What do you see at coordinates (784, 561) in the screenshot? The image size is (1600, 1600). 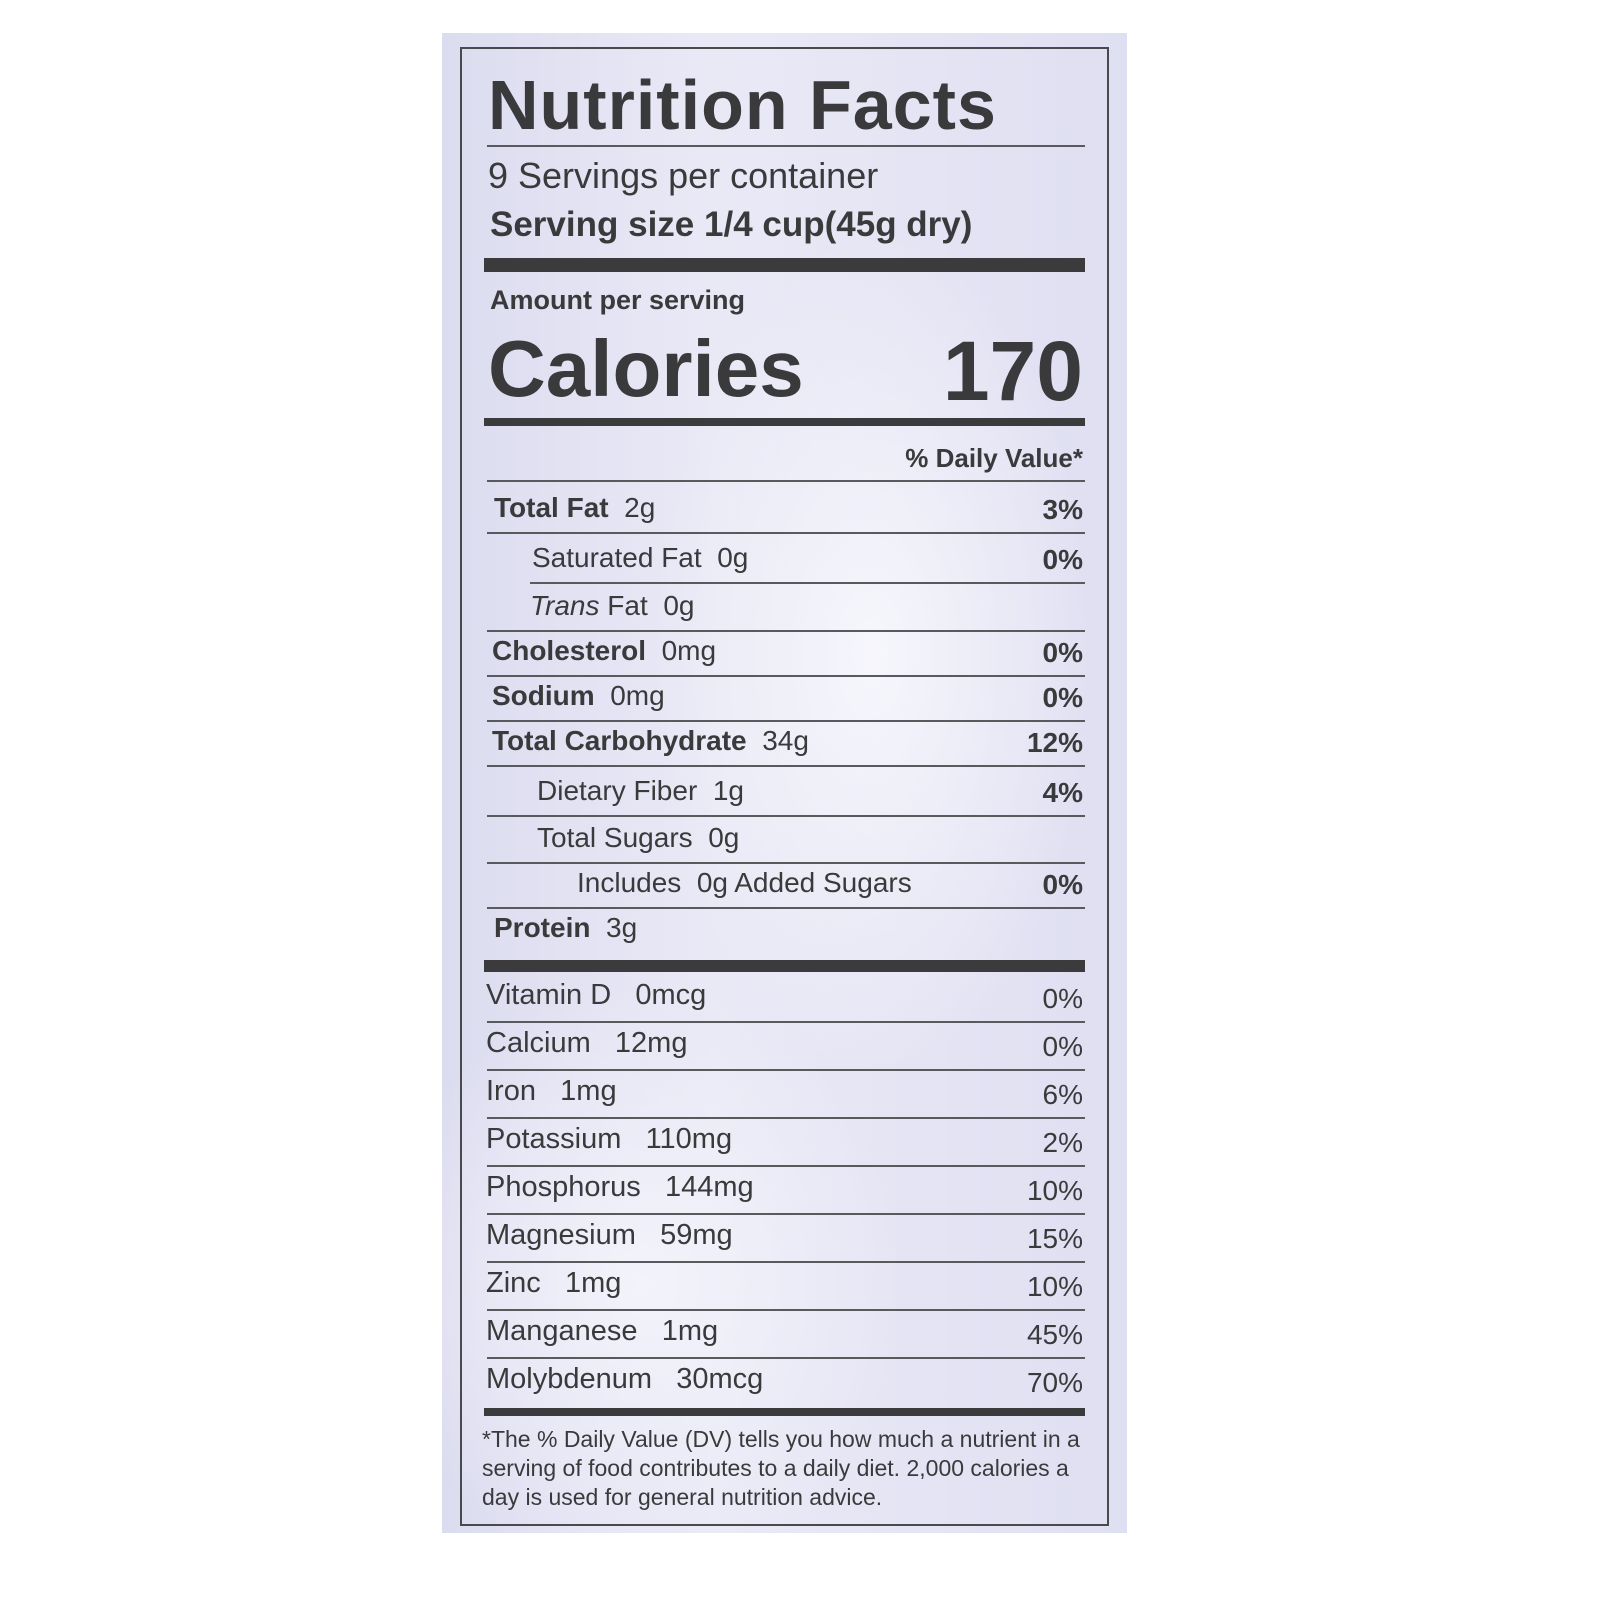 I see `nutrient-row: Saturated Fat 0g 0%` at bounding box center [784, 561].